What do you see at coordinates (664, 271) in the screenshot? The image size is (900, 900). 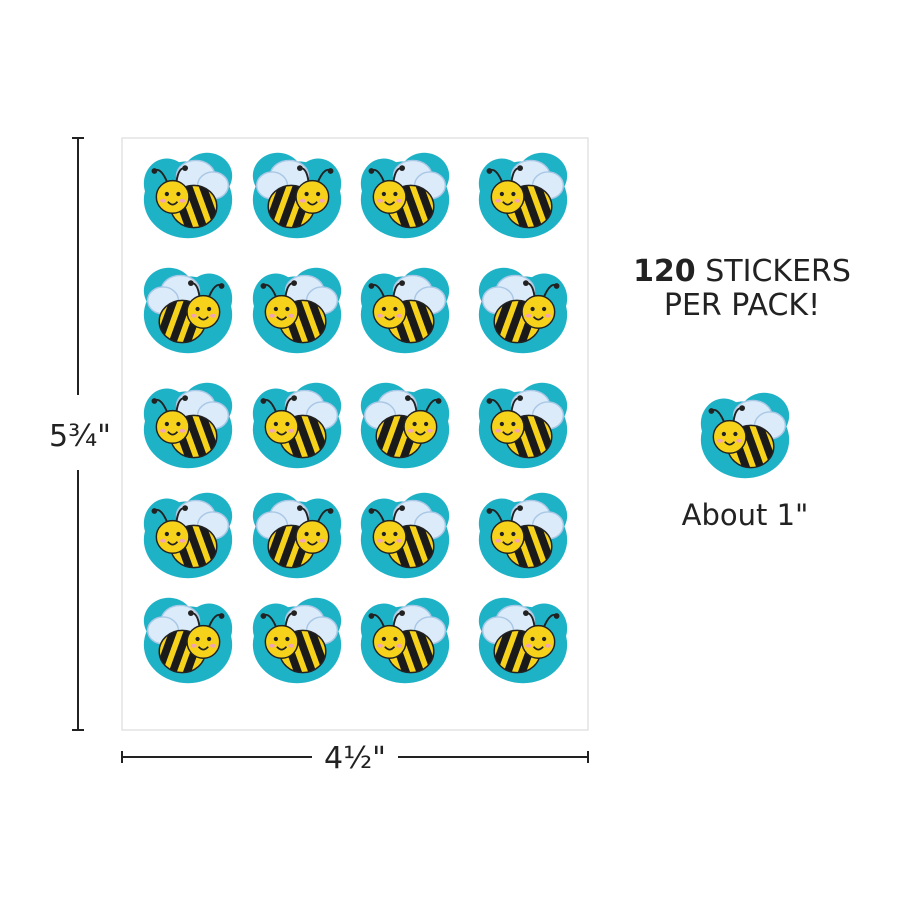 I see `count: 120` at bounding box center [664, 271].